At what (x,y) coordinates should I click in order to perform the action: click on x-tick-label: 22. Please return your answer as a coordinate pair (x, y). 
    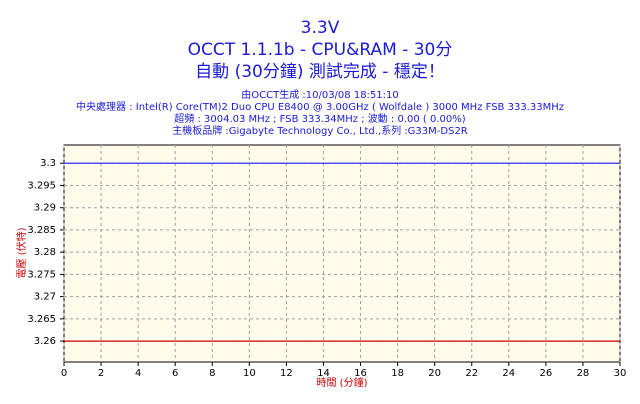
    Looking at the image, I should click on (471, 373).